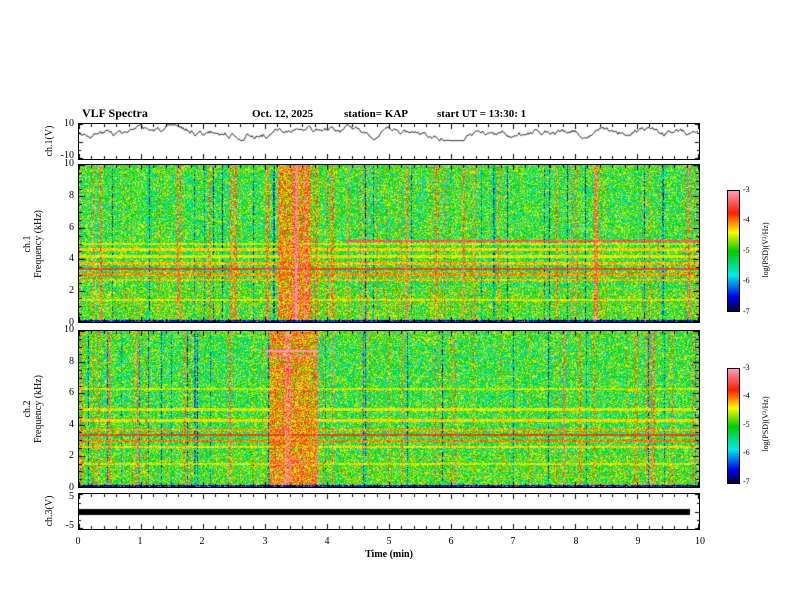 The image size is (792, 612). What do you see at coordinates (389, 554) in the screenshot?
I see `x-axis-label: Time (min)` at bounding box center [389, 554].